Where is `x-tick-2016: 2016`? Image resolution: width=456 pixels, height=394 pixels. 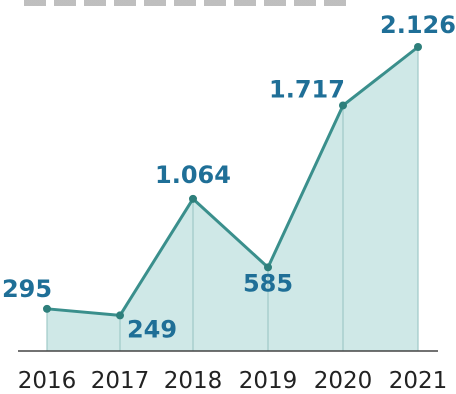 x-tick-2016: 2016 is located at coordinates (47, 381).